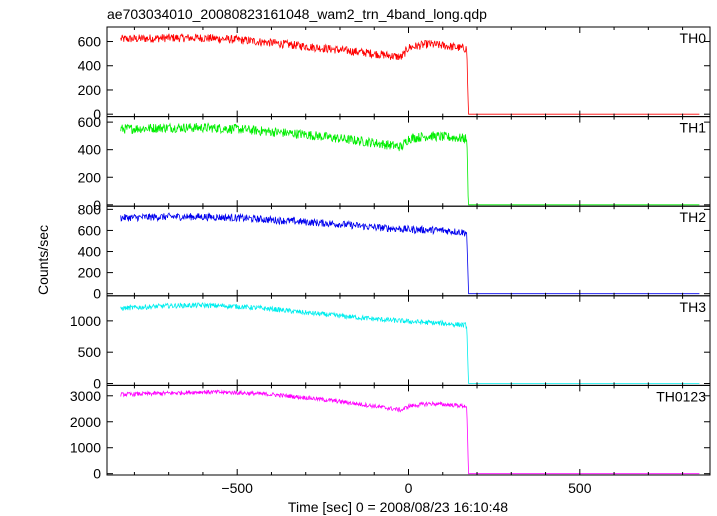  I want to click on x-tick-label: 0, so click(409, 488).